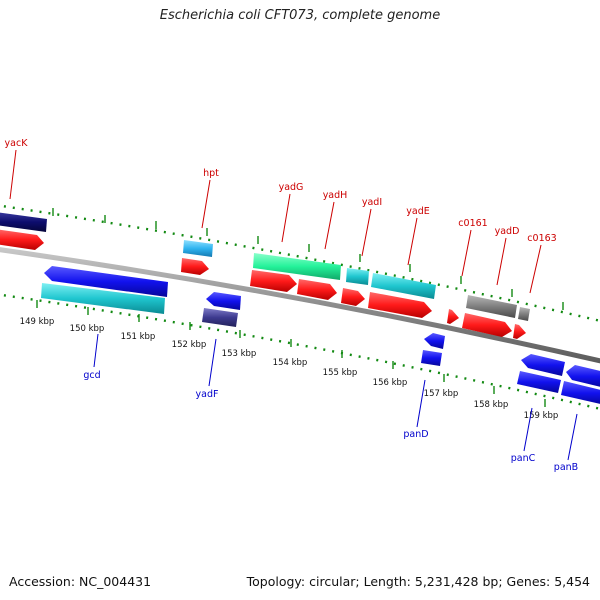 This screenshot has height=600, width=600. I want to click on gene-label-c0161: c0161, so click(472, 223).